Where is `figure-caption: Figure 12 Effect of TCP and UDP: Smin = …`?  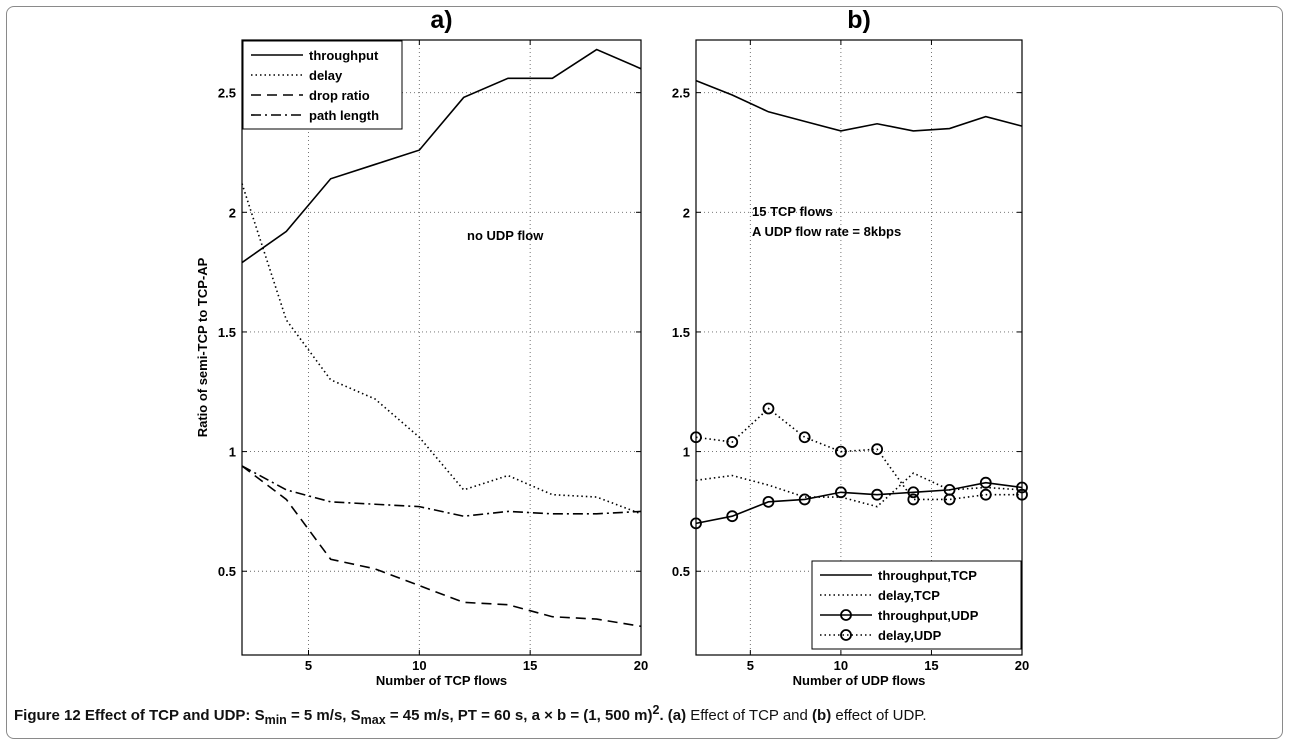
figure-caption: Figure 12 Effect of TCP and UDP: Smin = … is located at coordinates (646, 716).